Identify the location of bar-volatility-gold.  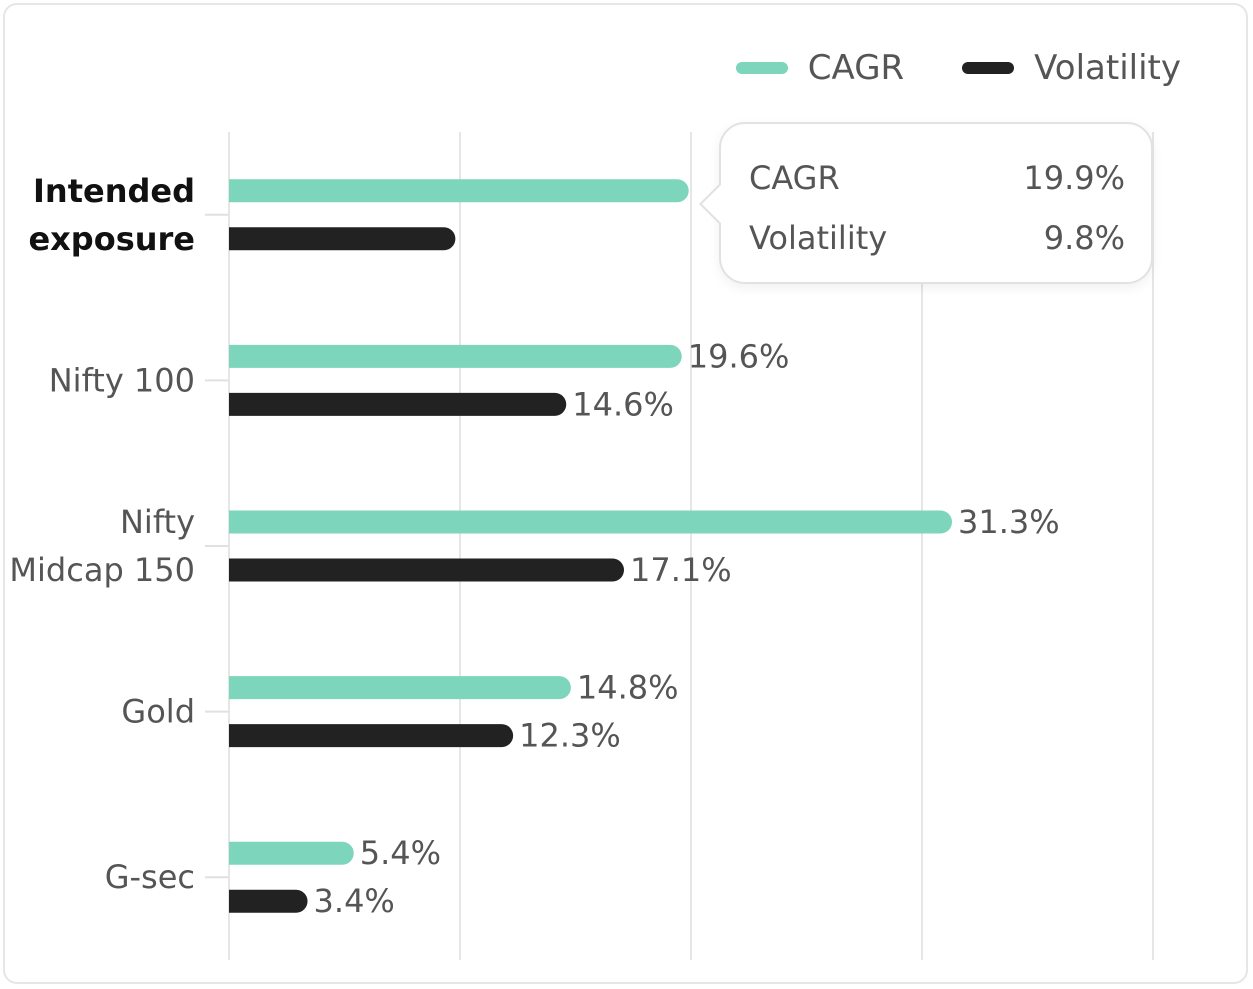
(371, 736).